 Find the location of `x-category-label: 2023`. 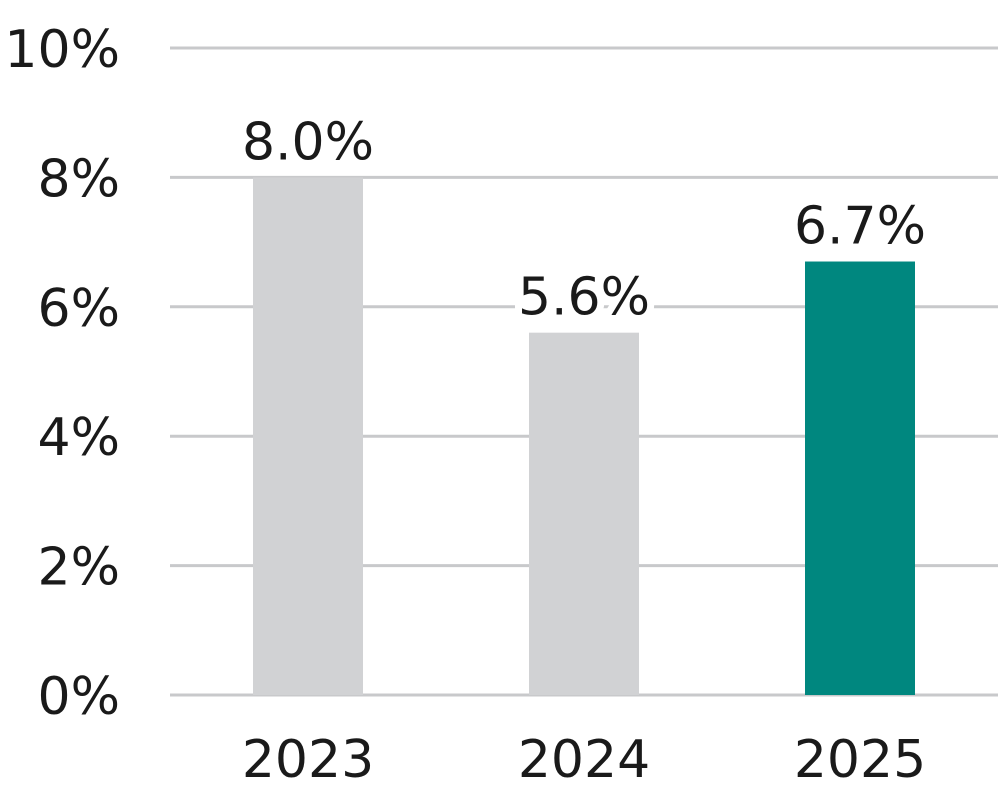

x-category-label: 2023 is located at coordinates (308, 759).